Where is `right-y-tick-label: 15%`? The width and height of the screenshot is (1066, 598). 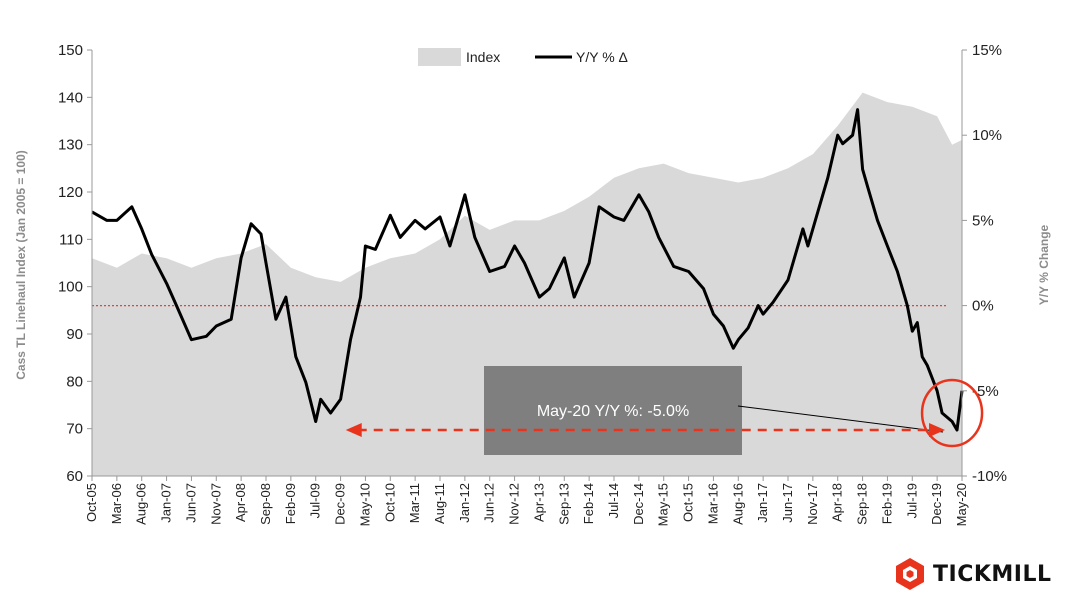 right-y-tick-label: 15% is located at coordinates (987, 50).